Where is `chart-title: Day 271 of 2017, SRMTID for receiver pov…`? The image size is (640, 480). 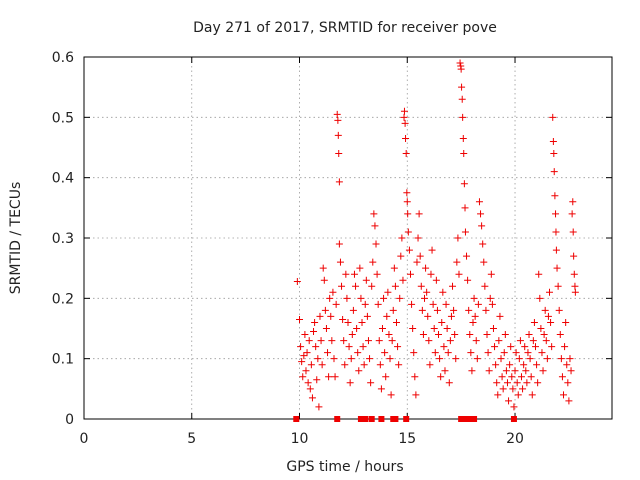 chart-title: Day 271 of 2017, SRMTID for receiver pov… is located at coordinates (345, 28).